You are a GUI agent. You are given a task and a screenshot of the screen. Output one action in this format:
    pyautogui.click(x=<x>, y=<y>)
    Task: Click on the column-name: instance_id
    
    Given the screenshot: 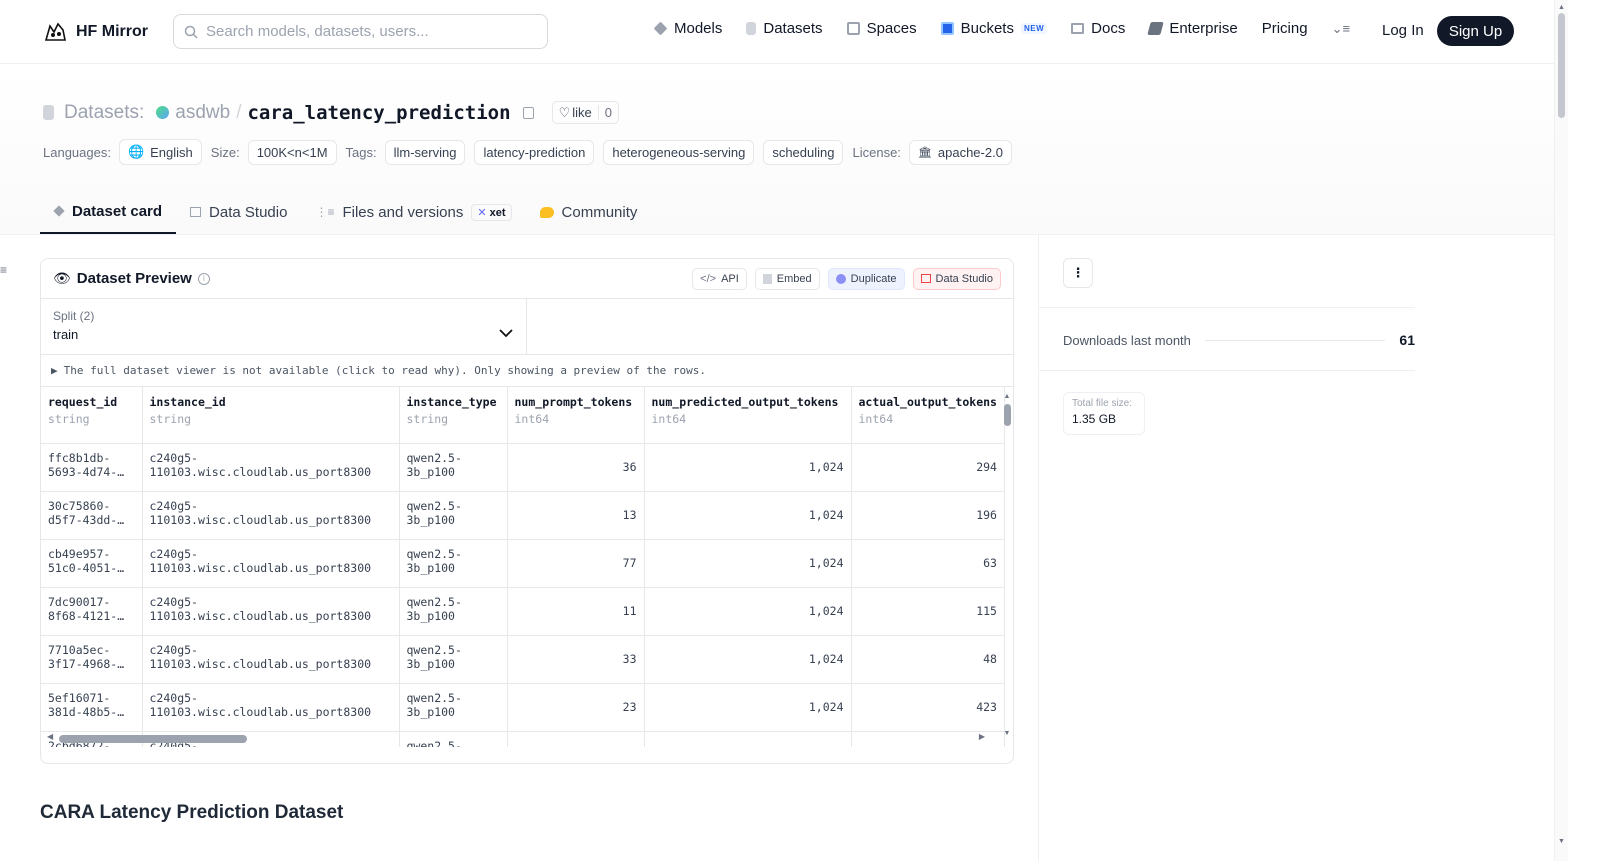 What is the action you would take?
    pyautogui.click(x=187, y=402)
    